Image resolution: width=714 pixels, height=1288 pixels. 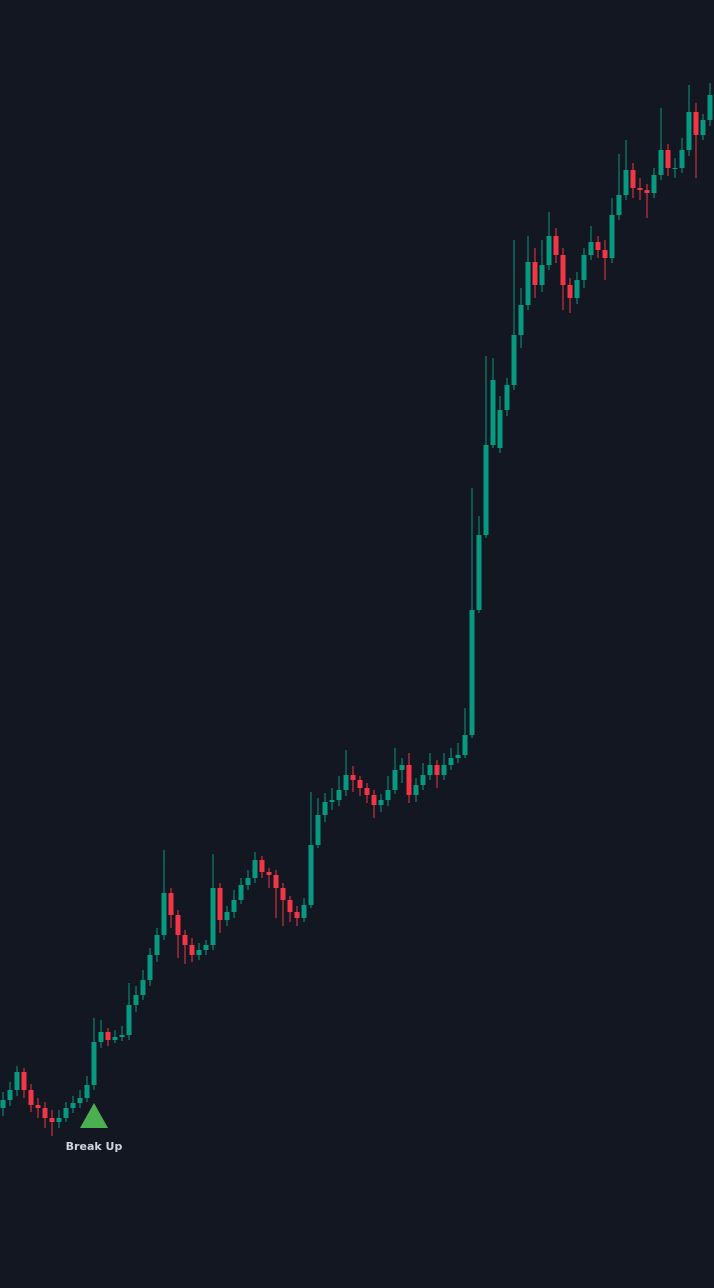 What do you see at coordinates (94, 1115) in the screenshot?
I see `signal-triangle` at bounding box center [94, 1115].